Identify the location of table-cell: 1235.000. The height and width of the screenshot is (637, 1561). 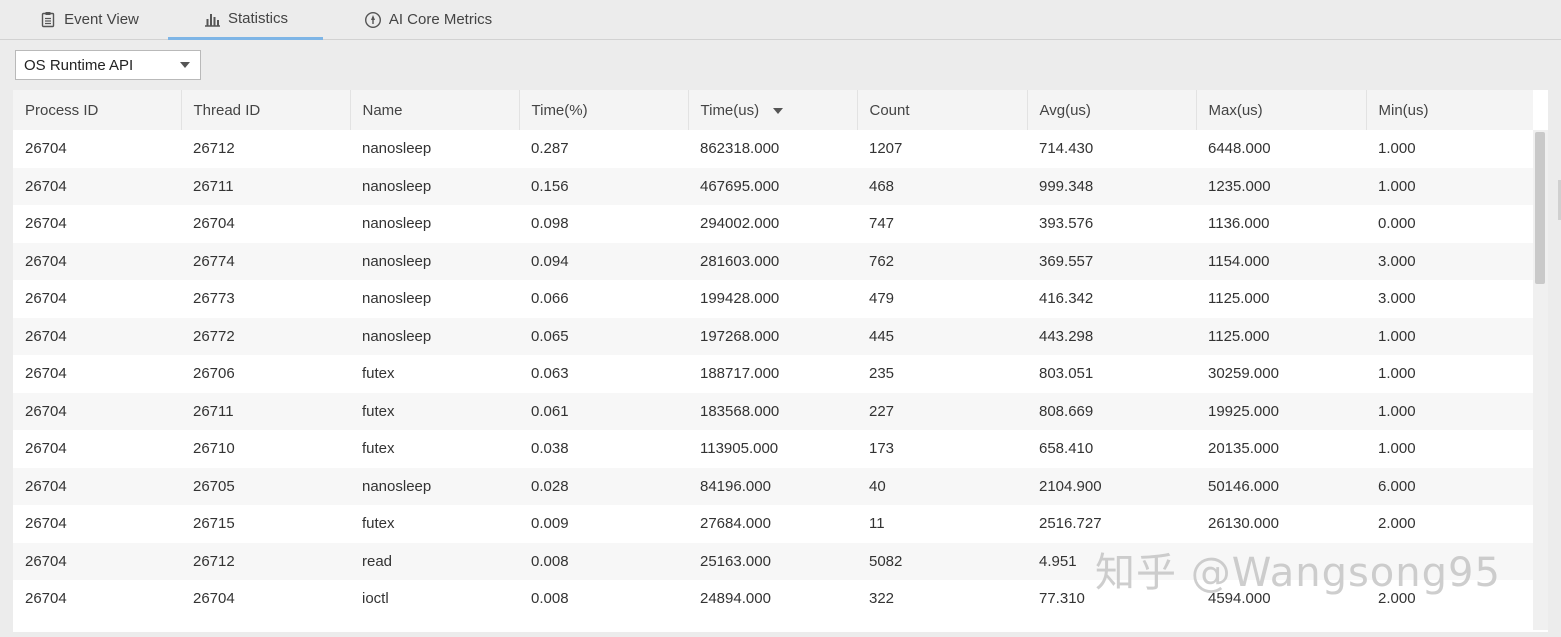
(1281, 186).